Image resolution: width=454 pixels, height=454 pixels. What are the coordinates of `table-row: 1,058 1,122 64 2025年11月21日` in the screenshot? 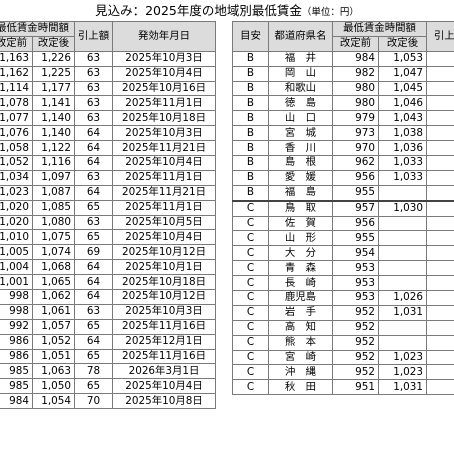 It's located at (108, 148).